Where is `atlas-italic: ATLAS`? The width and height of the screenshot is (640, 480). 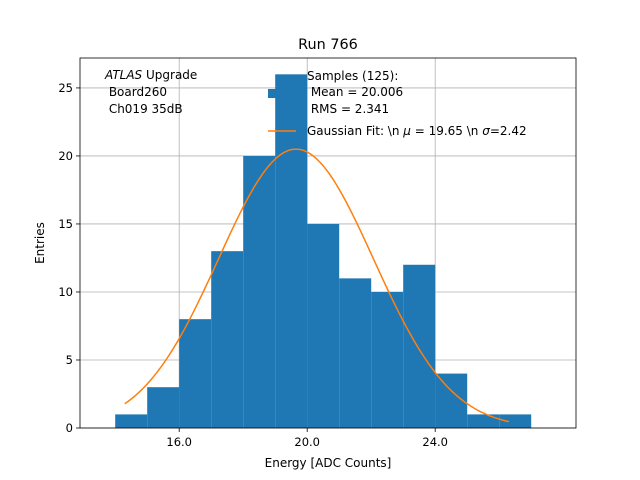
atlas-italic: ATLAS is located at coordinates (123, 75).